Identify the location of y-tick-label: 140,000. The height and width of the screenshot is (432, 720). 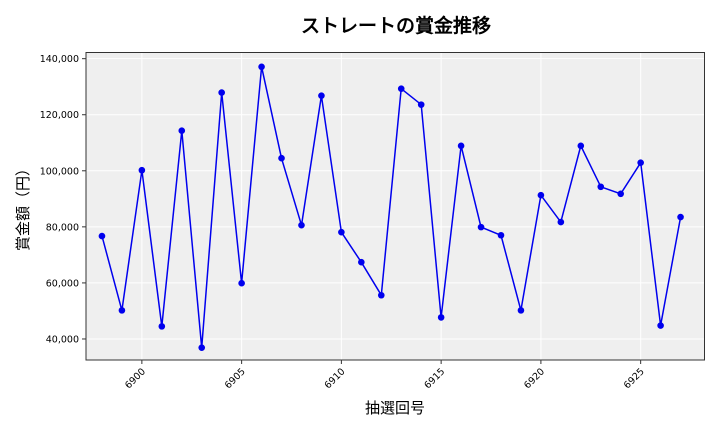
(59, 59).